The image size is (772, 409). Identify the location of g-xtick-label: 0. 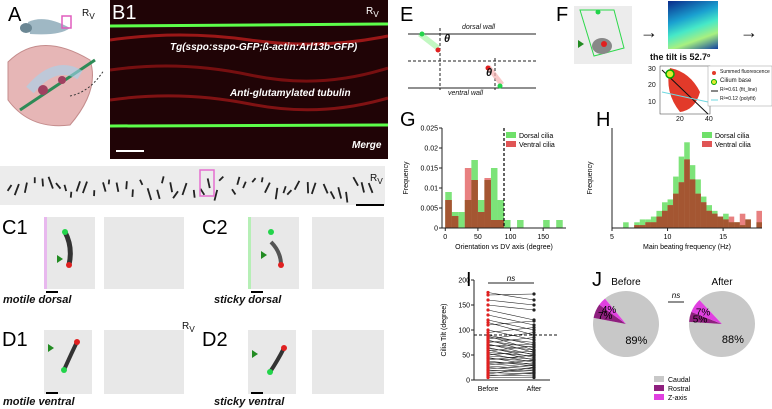
(445, 237).